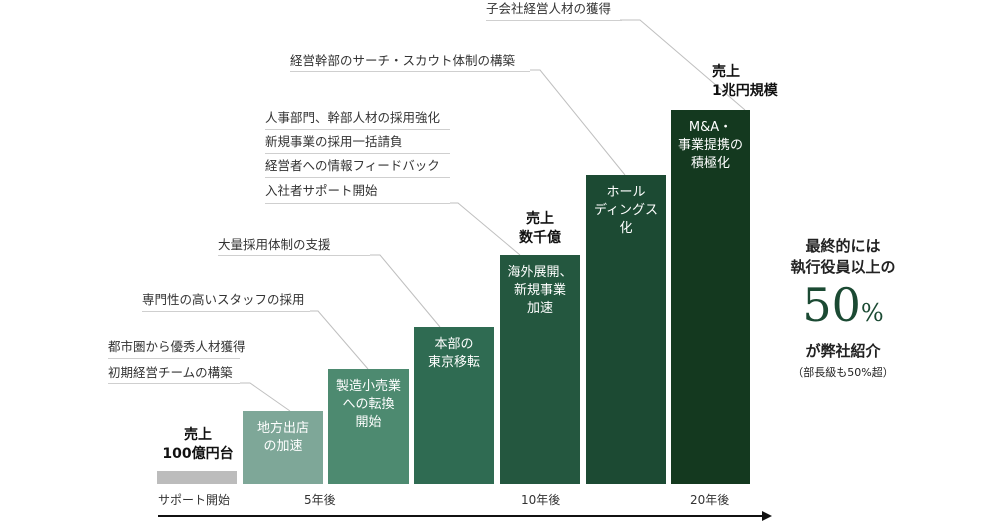  I want to click on goal-number: 50, so click(831, 305).